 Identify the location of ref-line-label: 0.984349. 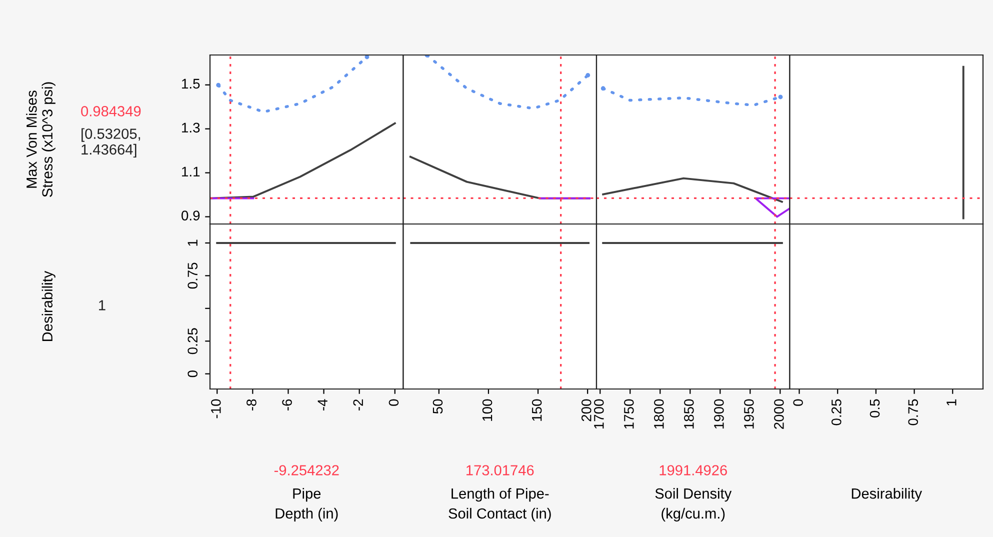
(111, 111).